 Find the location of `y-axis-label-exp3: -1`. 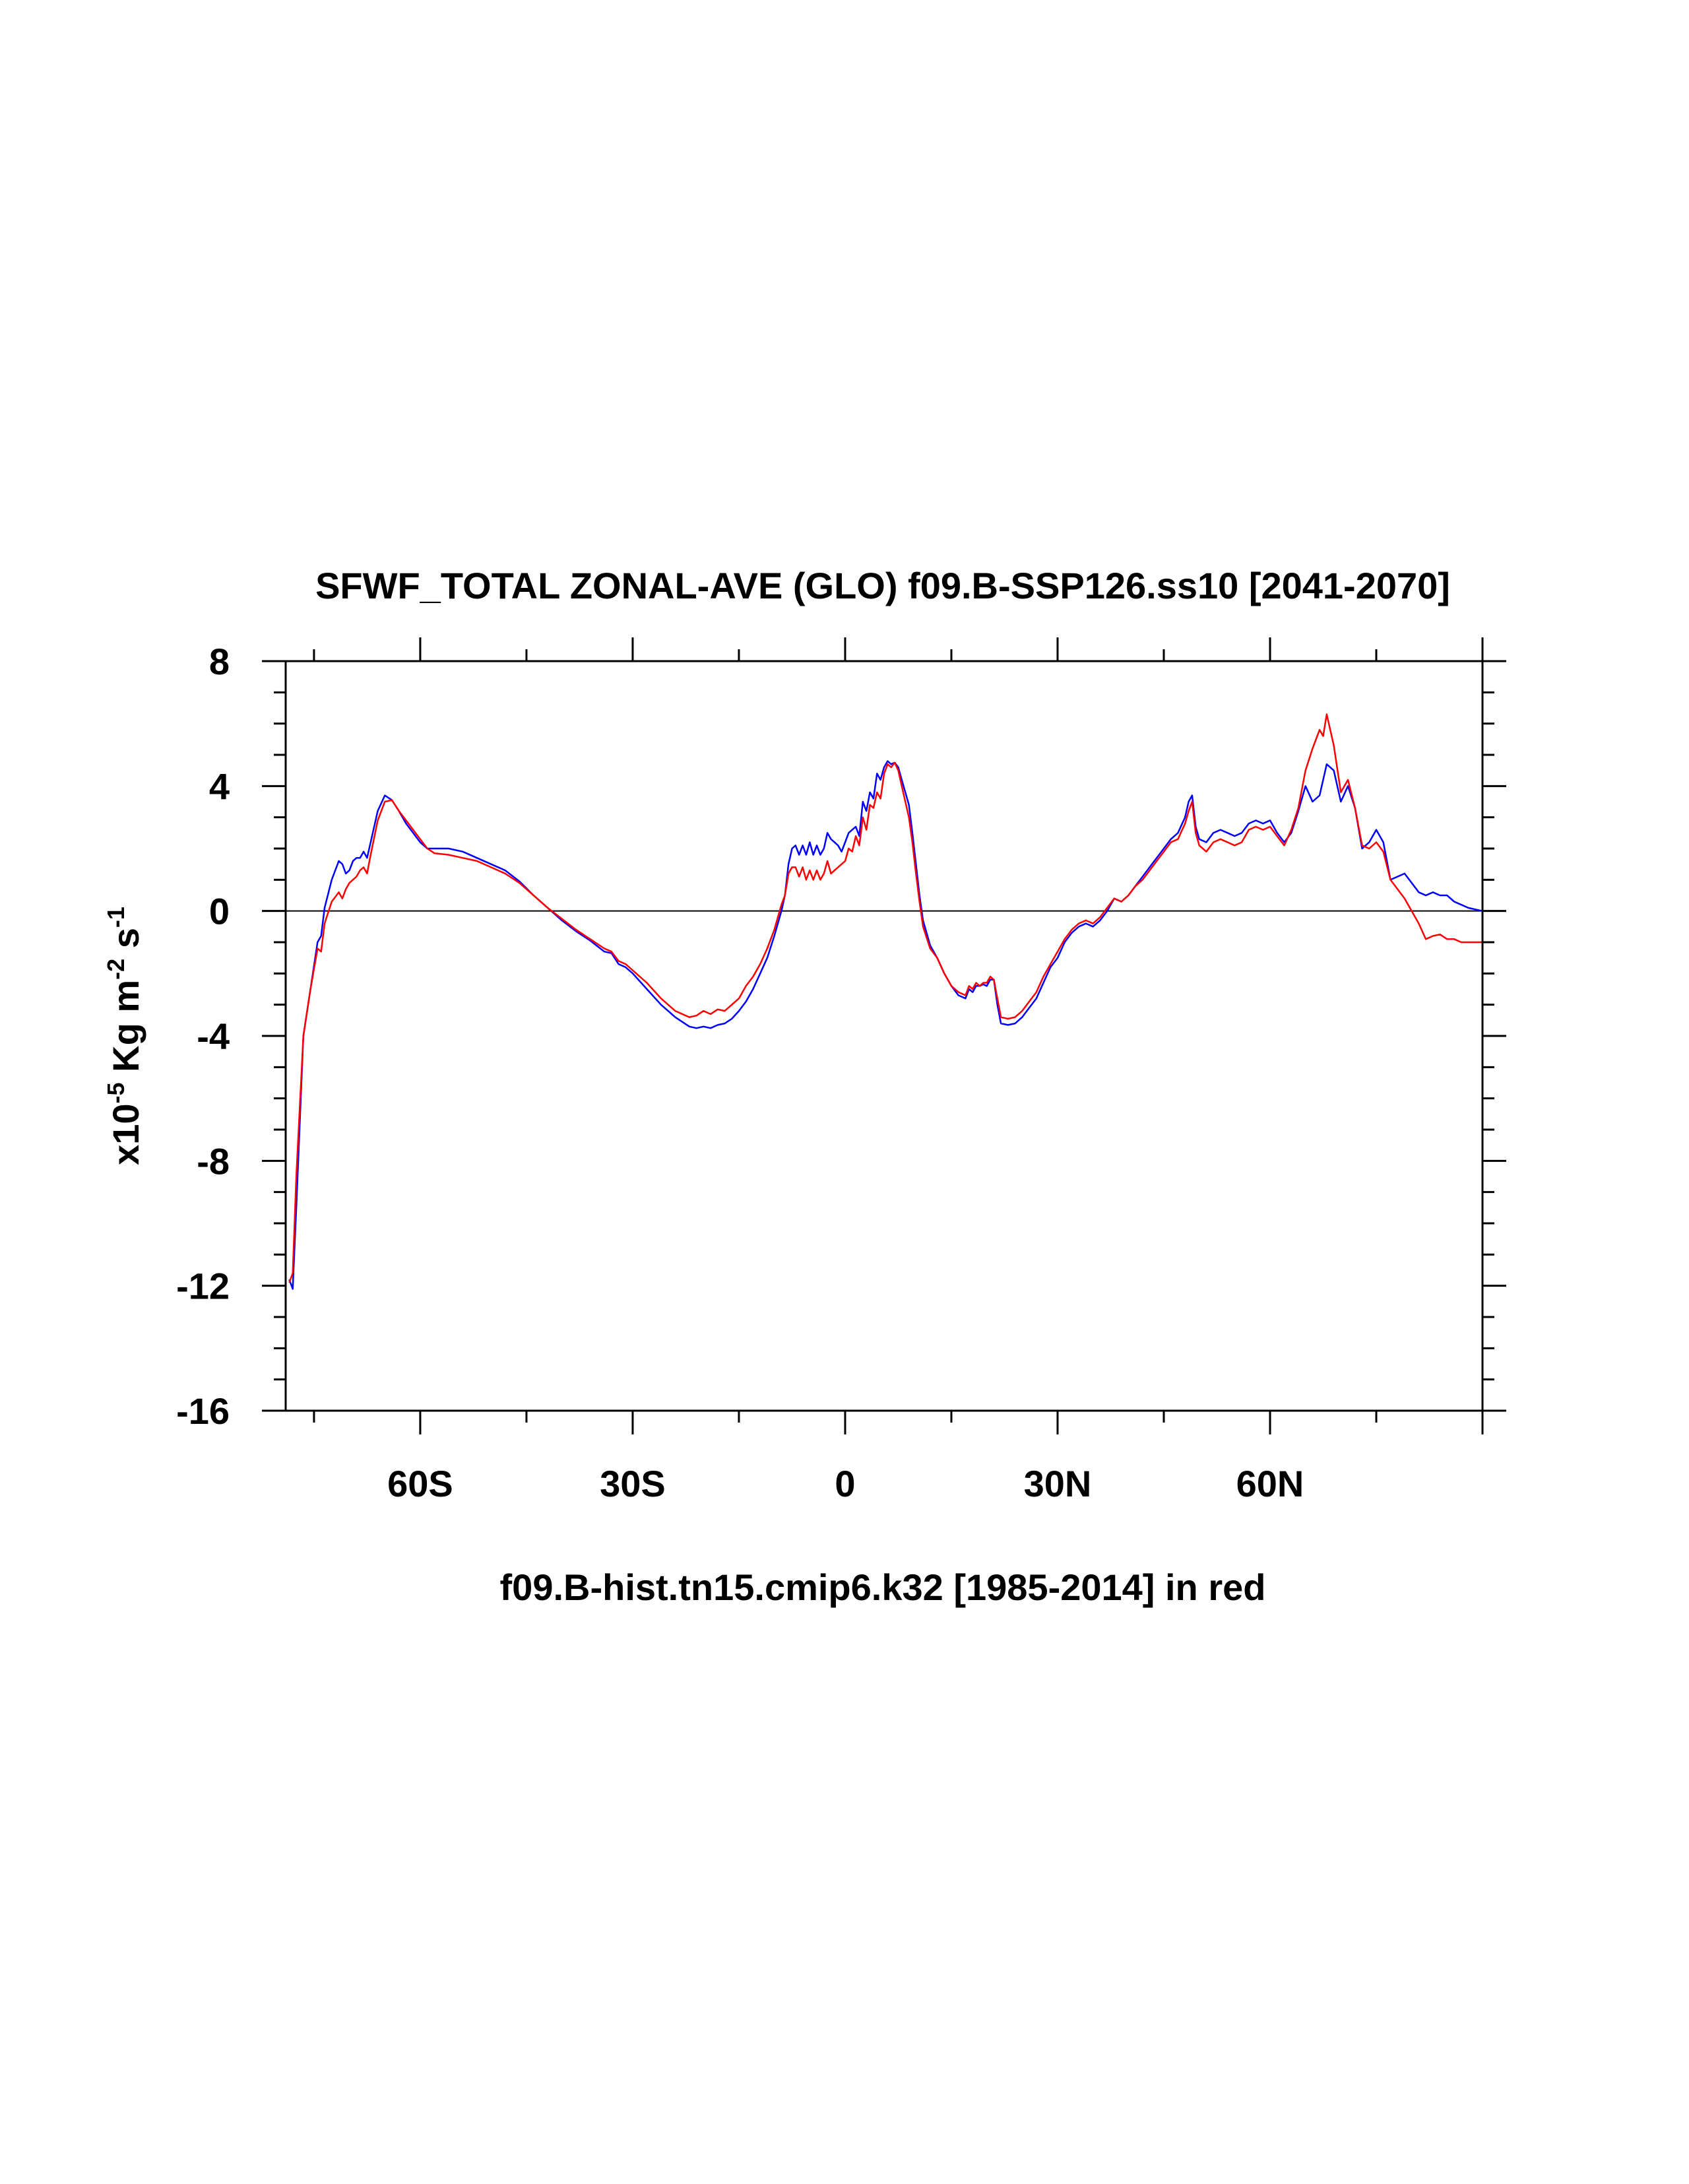

y-axis-label-exp3: -1 is located at coordinates (115, 917).